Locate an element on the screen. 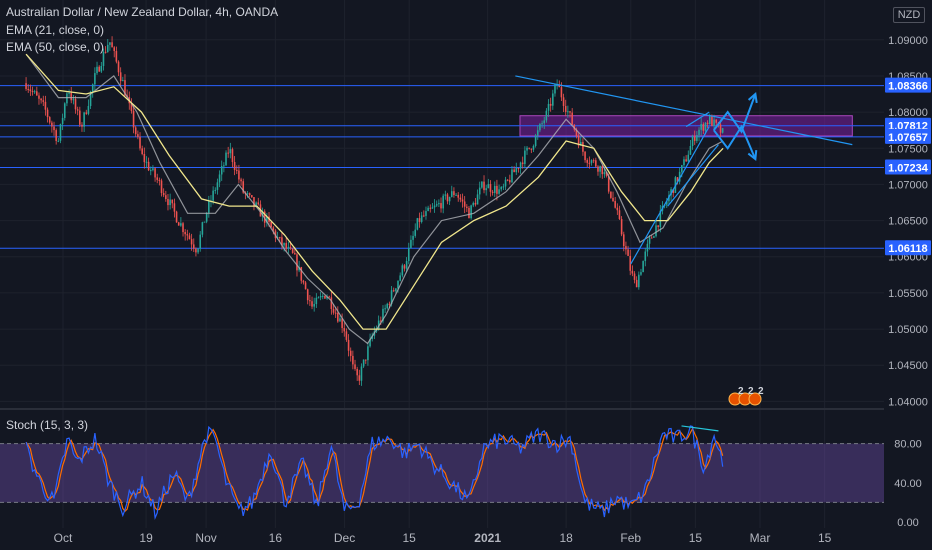 The width and height of the screenshot is (932, 550). price-level-label: 1.06118 is located at coordinates (908, 248).